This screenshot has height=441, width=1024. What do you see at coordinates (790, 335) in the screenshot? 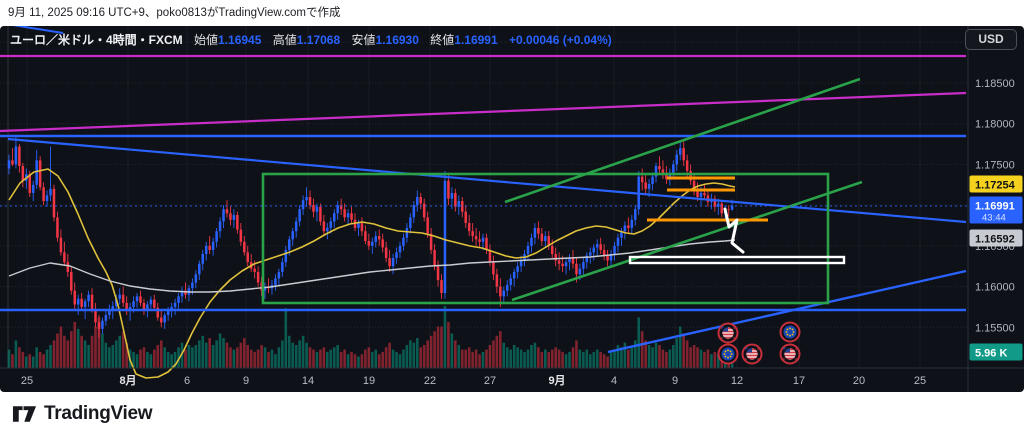
I see `flag-star` at bounding box center [790, 335].